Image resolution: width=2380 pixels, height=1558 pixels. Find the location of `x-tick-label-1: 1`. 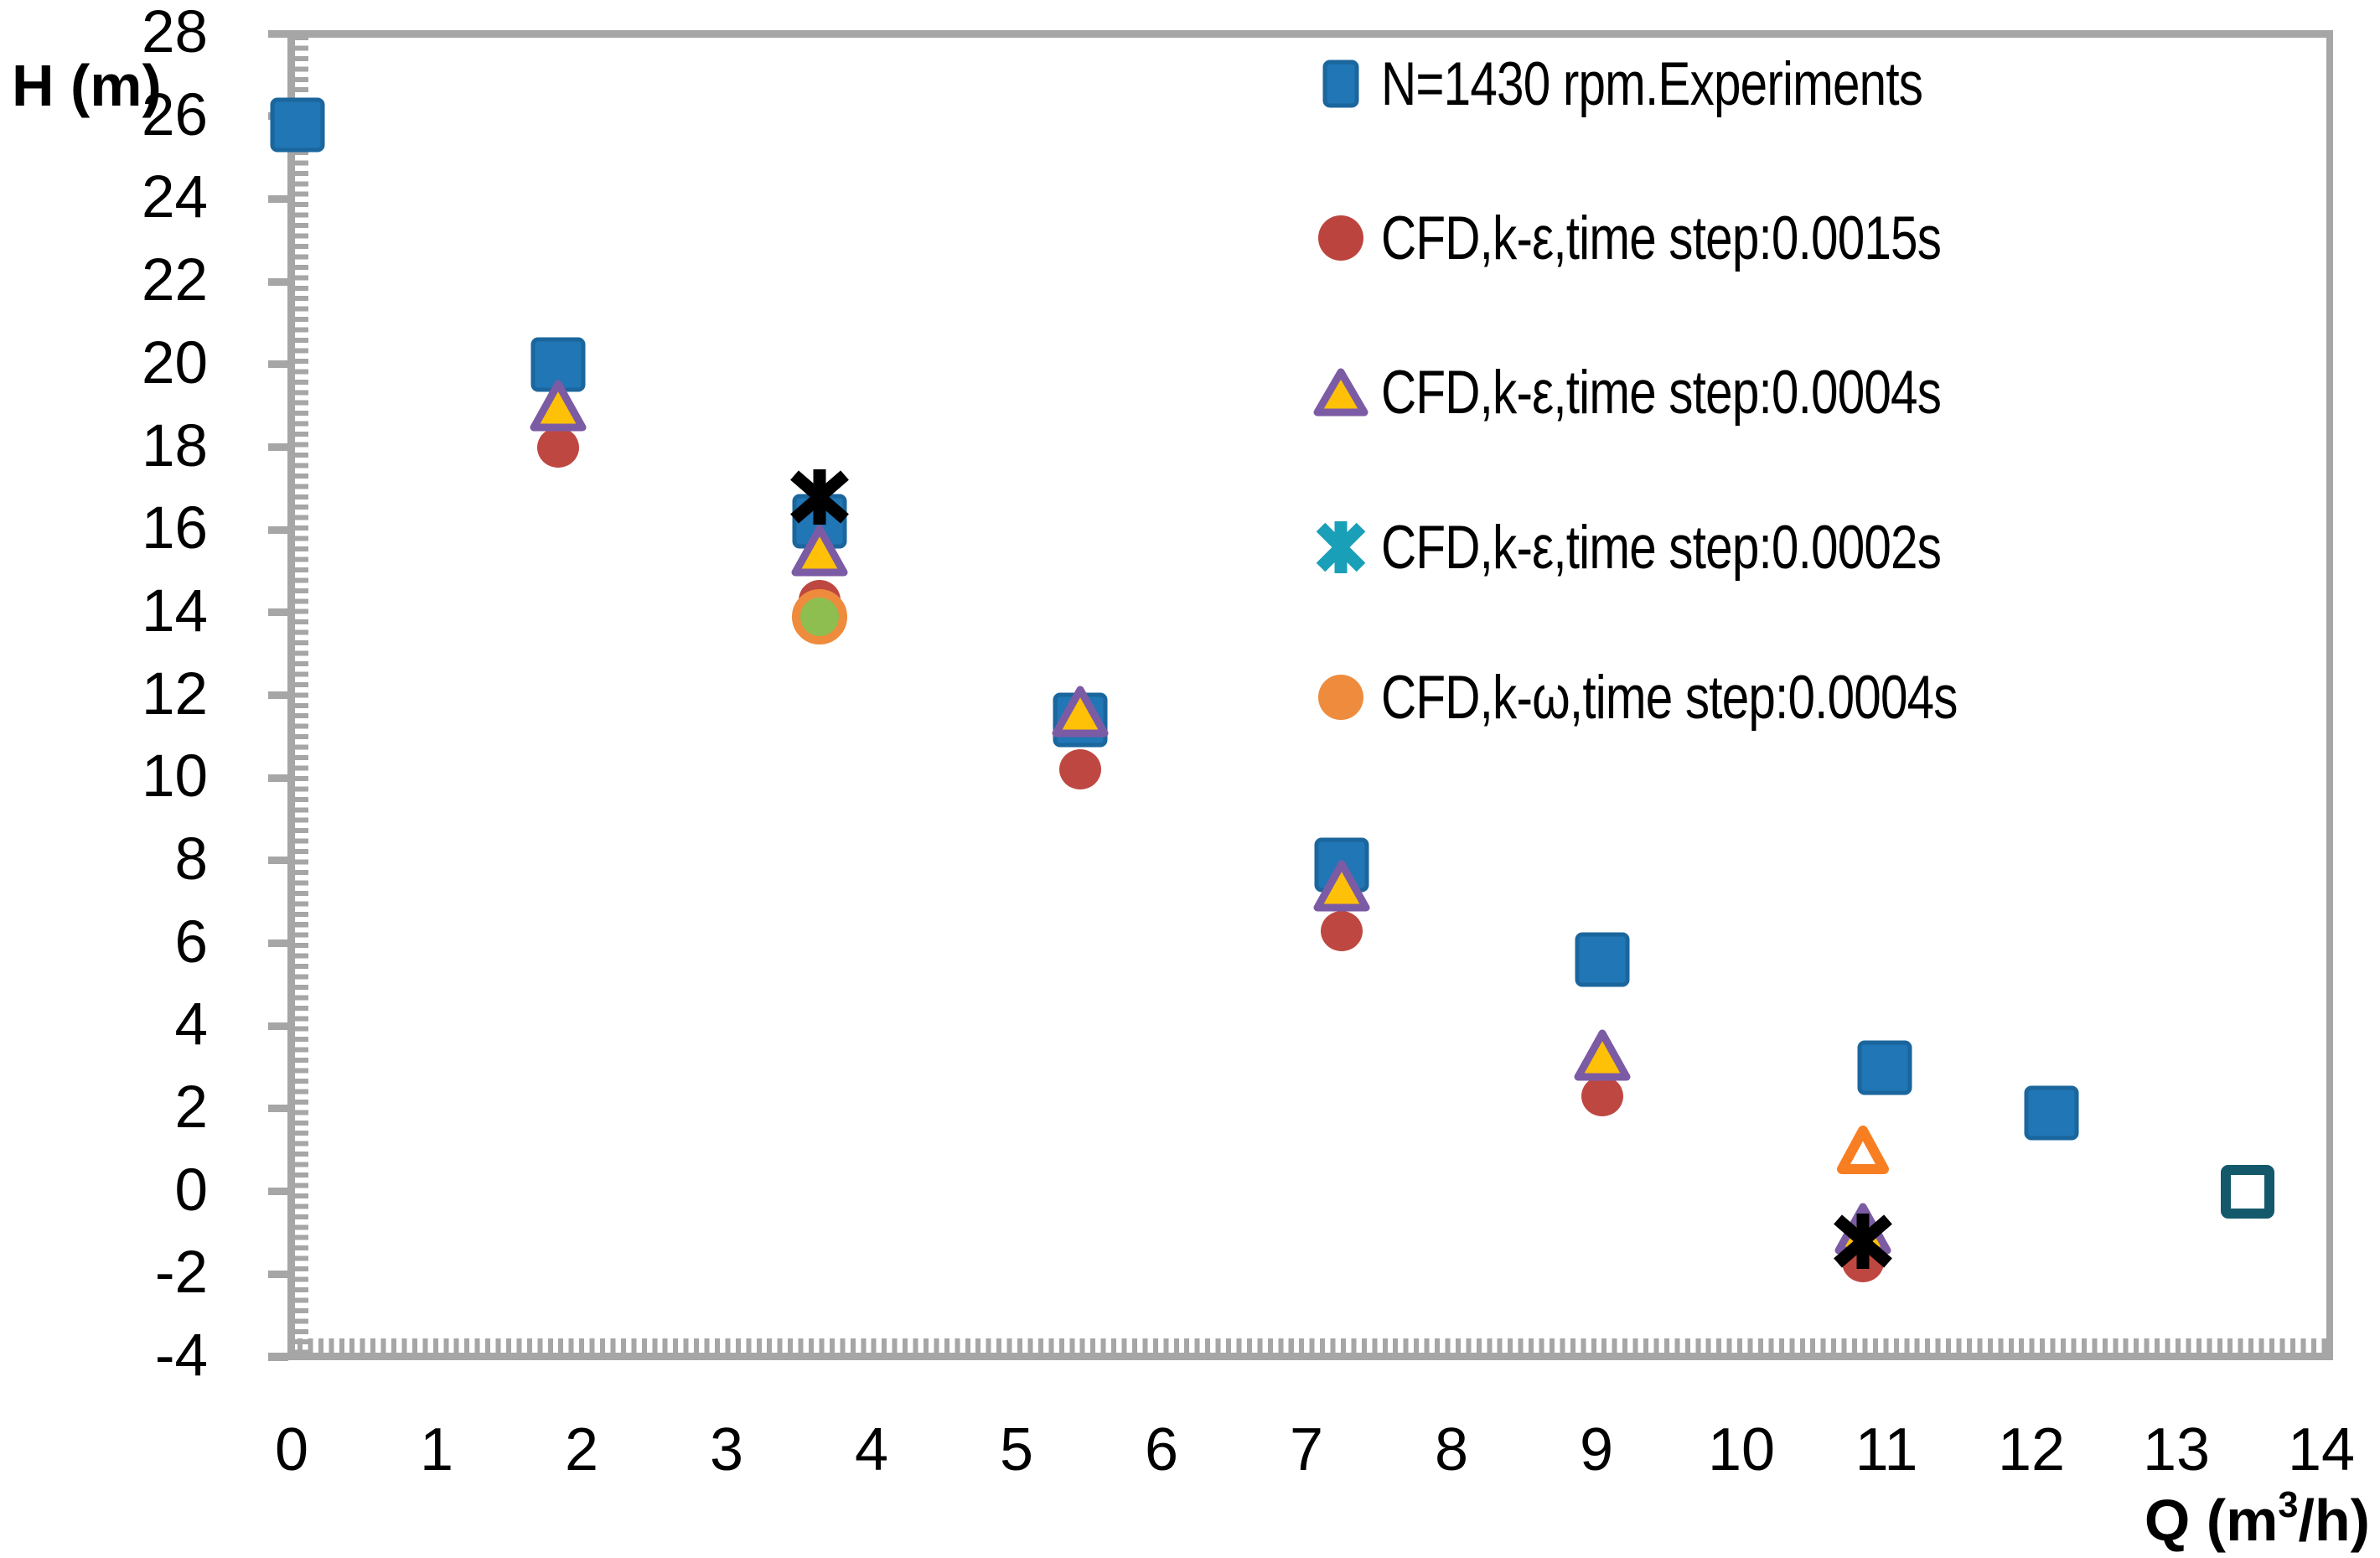

x-tick-label-1: 1 is located at coordinates (436, 1449).